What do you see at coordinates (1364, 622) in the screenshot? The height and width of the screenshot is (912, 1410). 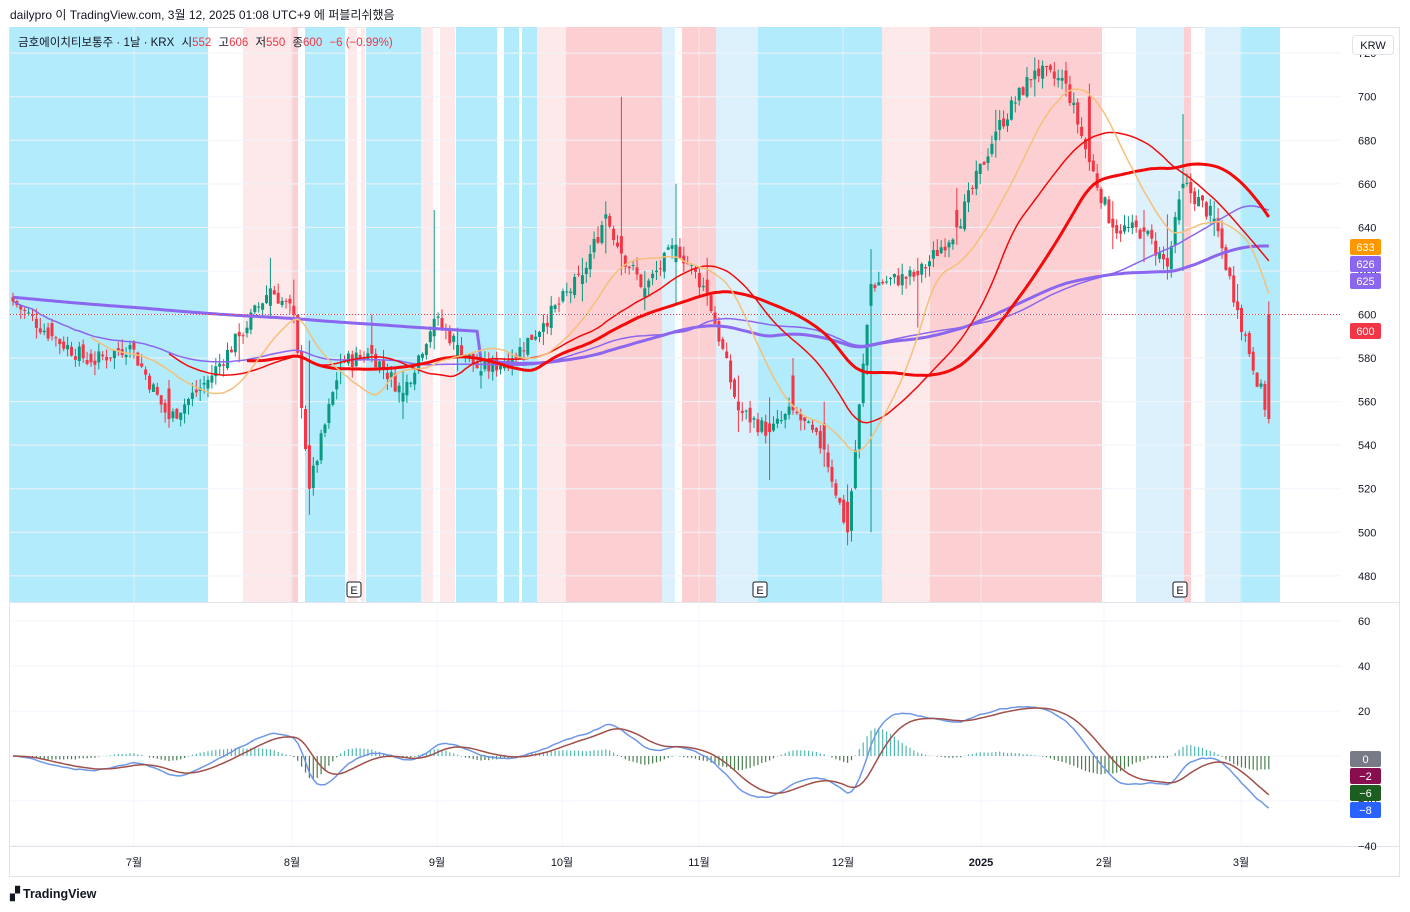 I see `macd-tick-label: 60` at bounding box center [1364, 622].